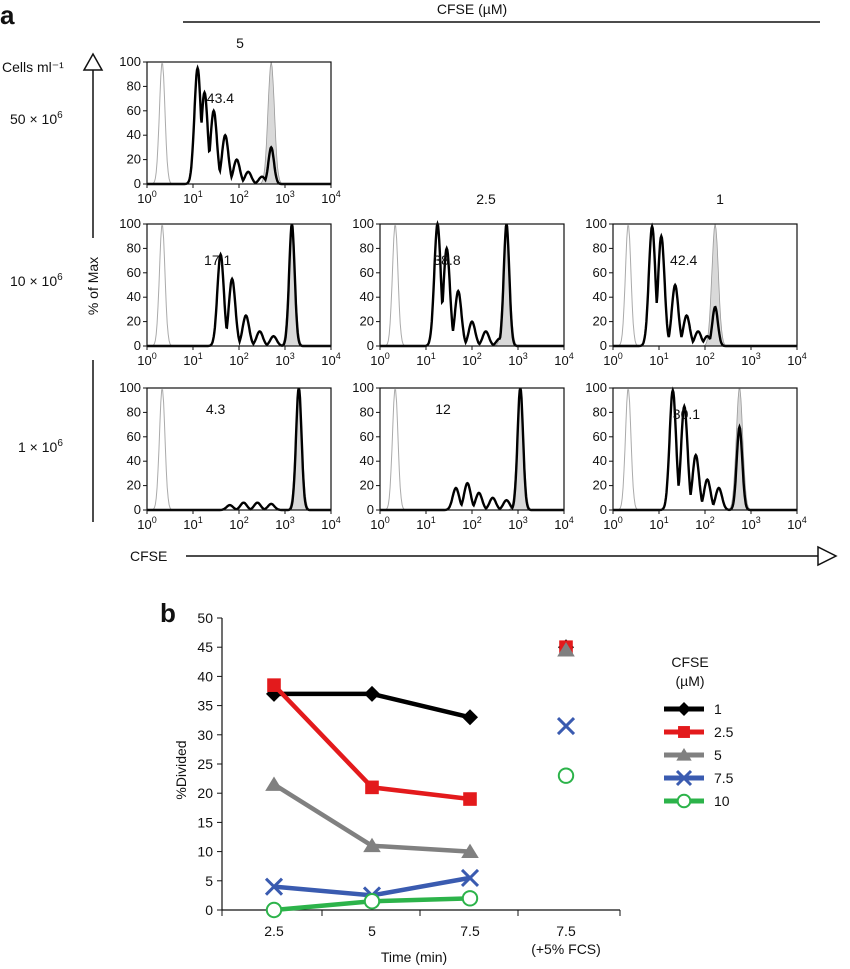 The width and height of the screenshot is (850, 969). What do you see at coordinates (205, 793) in the screenshot?
I see `chart-y-tick-label: 20` at bounding box center [205, 793].